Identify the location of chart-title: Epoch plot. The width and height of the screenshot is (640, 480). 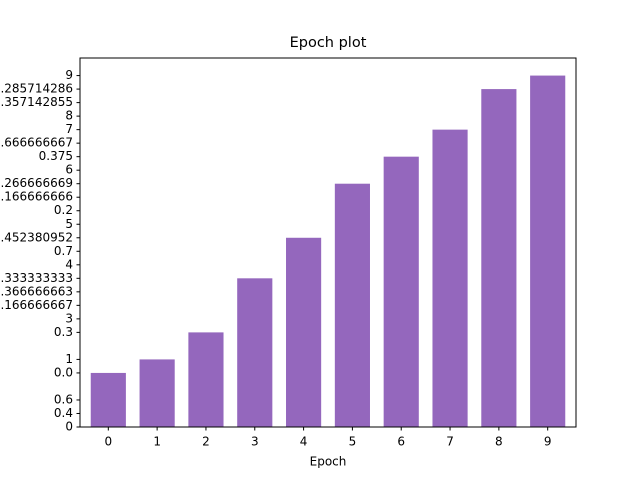
(328, 43).